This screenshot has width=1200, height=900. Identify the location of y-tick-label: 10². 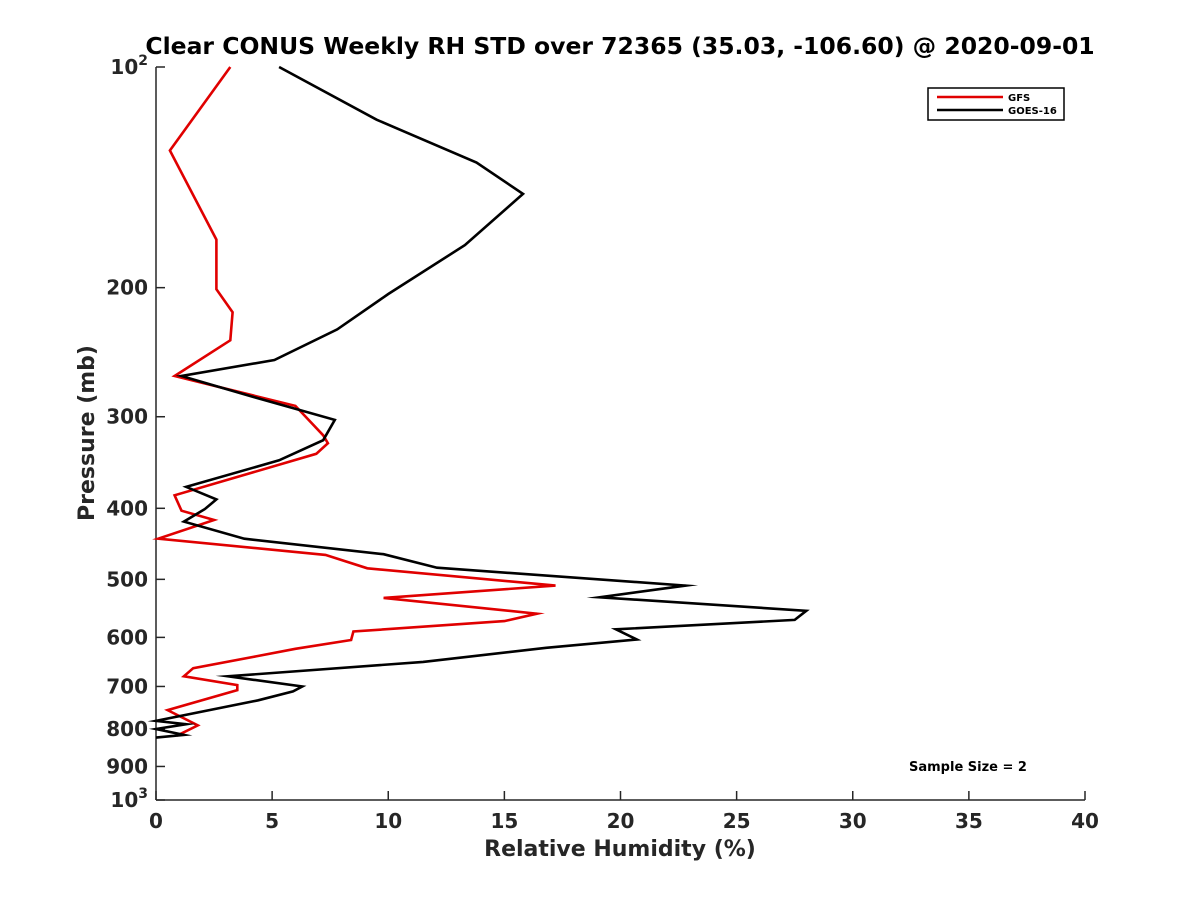
(129, 66).